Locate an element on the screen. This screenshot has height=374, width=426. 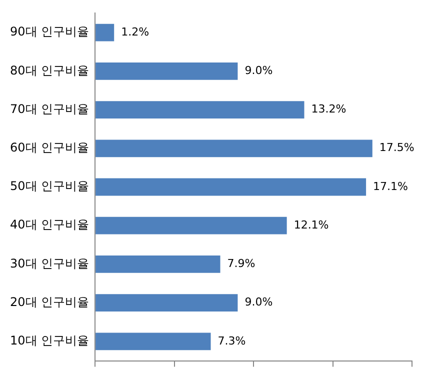
data-label: 13.2% is located at coordinates (328, 109).